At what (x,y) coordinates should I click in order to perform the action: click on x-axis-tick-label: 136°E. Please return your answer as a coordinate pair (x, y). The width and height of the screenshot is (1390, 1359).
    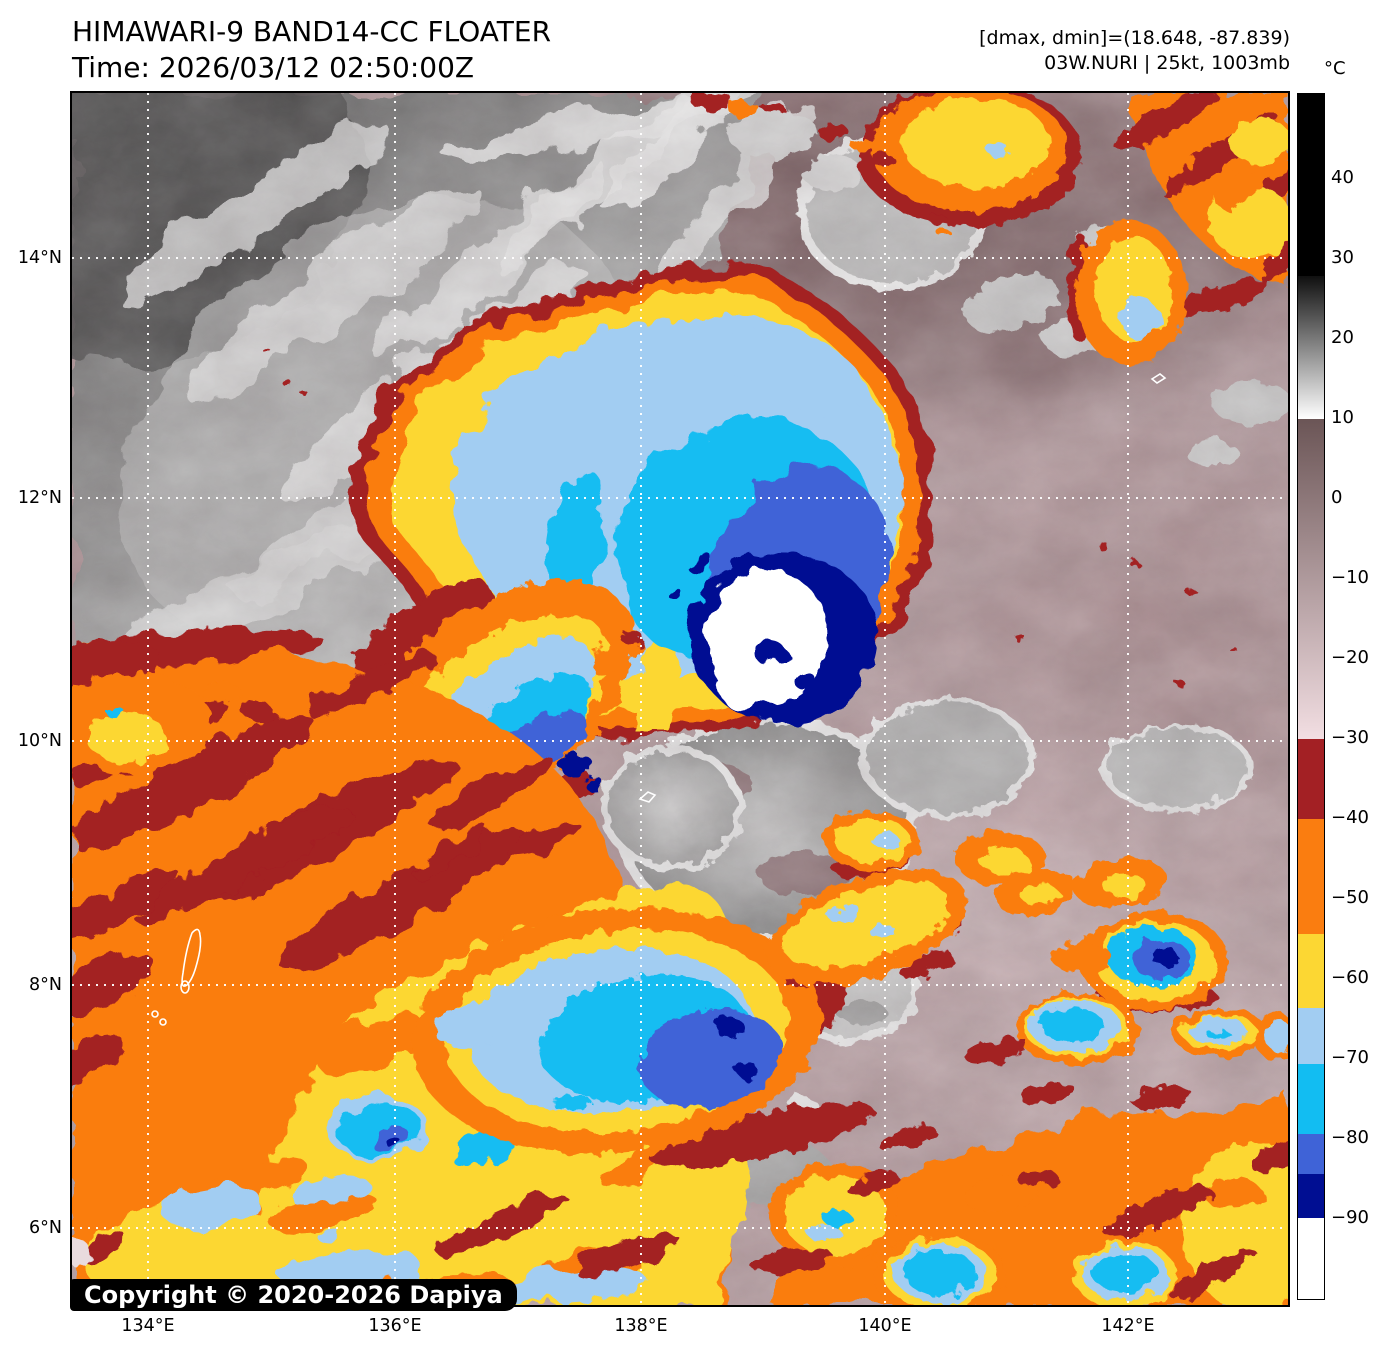
    Looking at the image, I should click on (395, 1326).